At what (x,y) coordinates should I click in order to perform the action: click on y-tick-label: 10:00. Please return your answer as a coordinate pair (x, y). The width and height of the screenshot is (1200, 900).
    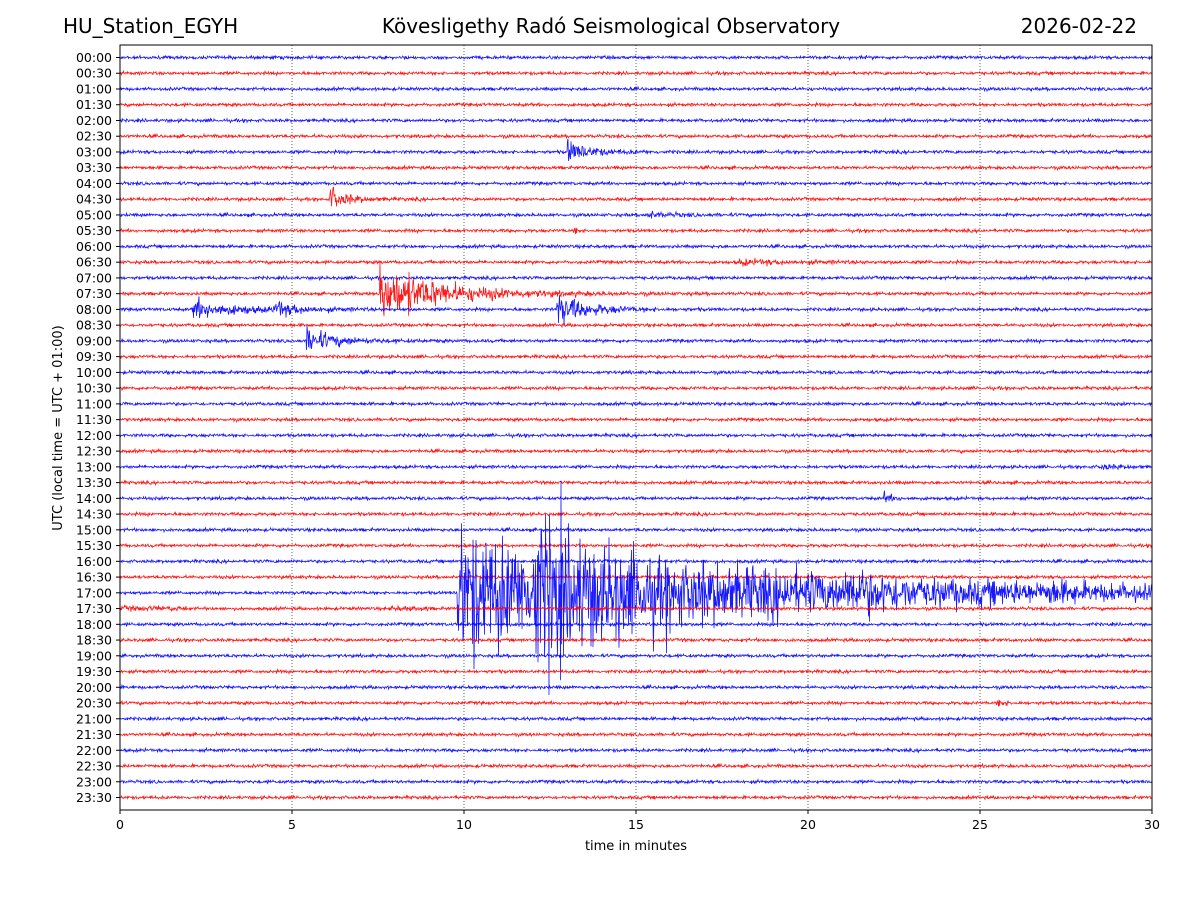
    Looking at the image, I should click on (94, 372).